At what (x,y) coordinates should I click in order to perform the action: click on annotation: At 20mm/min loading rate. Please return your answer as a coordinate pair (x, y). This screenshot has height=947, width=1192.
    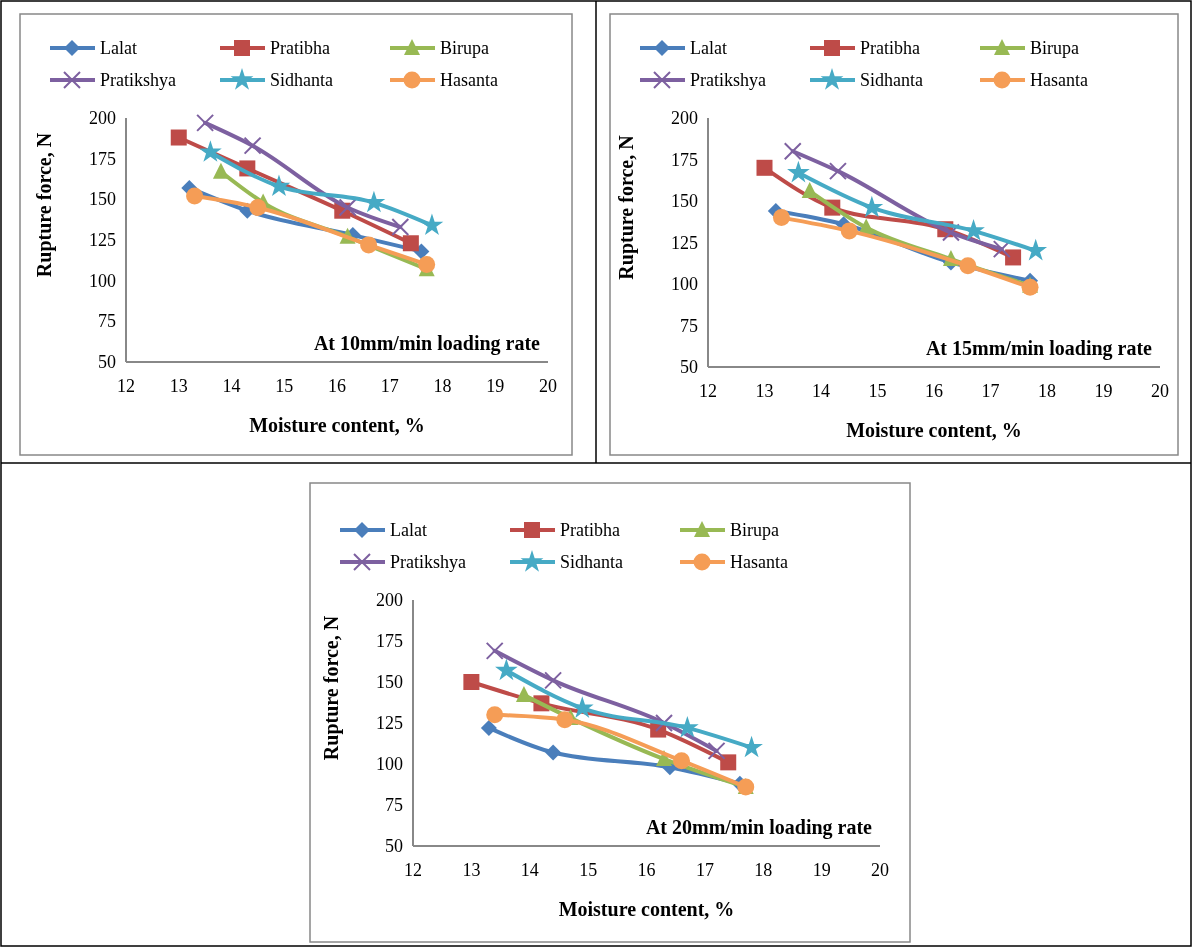
    Looking at the image, I should click on (759, 827).